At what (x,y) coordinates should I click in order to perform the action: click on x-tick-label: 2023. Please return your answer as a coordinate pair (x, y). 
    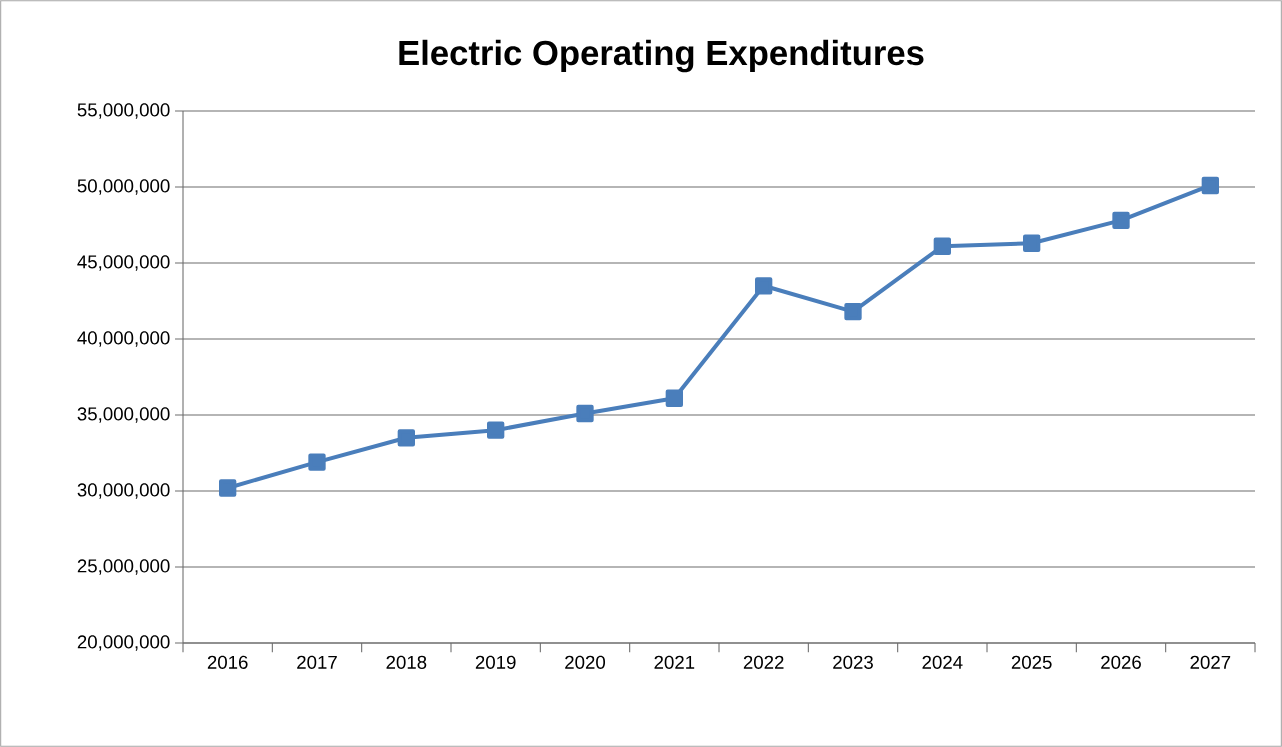
    Looking at the image, I should click on (853, 662).